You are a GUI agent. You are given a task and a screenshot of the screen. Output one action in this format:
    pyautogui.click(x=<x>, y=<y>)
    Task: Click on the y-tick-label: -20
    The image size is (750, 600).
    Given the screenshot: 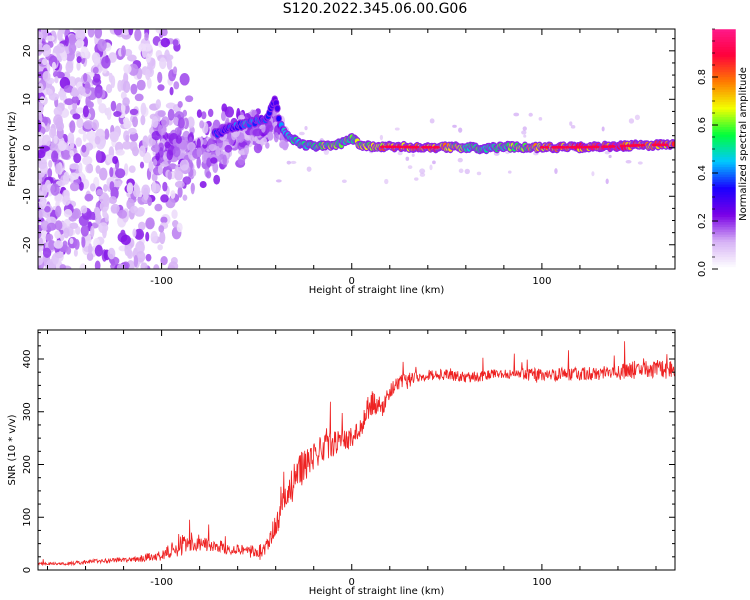 What is the action you would take?
    pyautogui.click(x=27, y=245)
    